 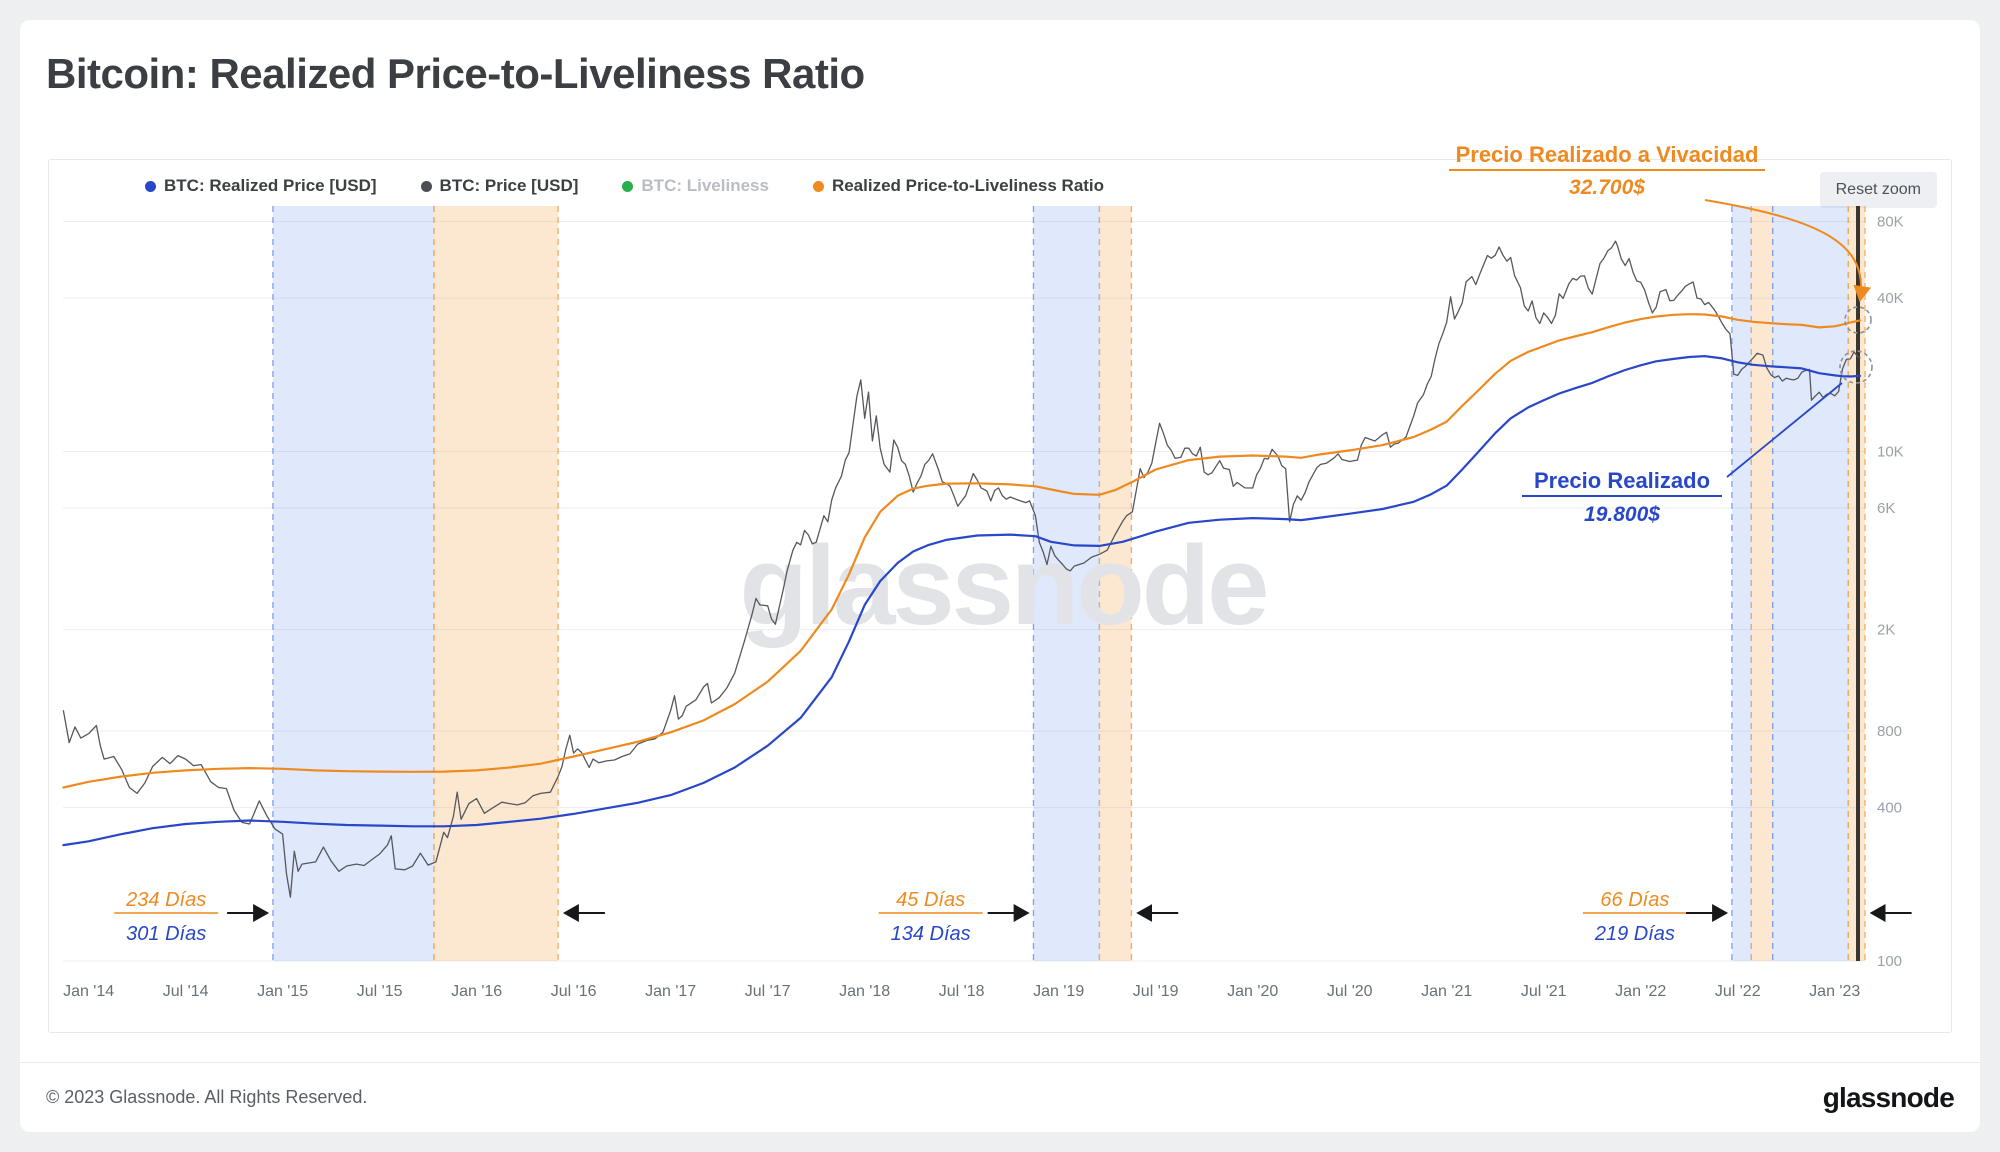 What do you see at coordinates (670, 991) in the screenshot?
I see `x-tick-label: Jan '17` at bounding box center [670, 991].